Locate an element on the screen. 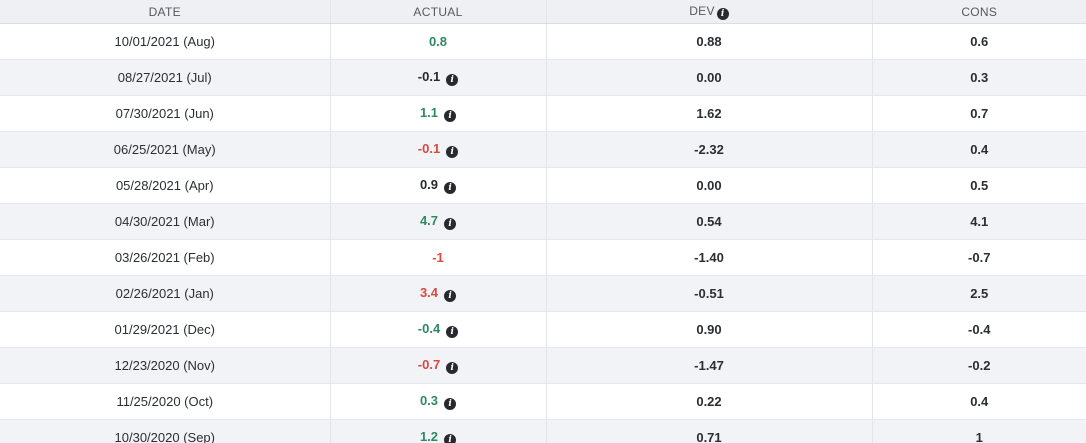  actual-cell: 3.4 i is located at coordinates (438, 293).